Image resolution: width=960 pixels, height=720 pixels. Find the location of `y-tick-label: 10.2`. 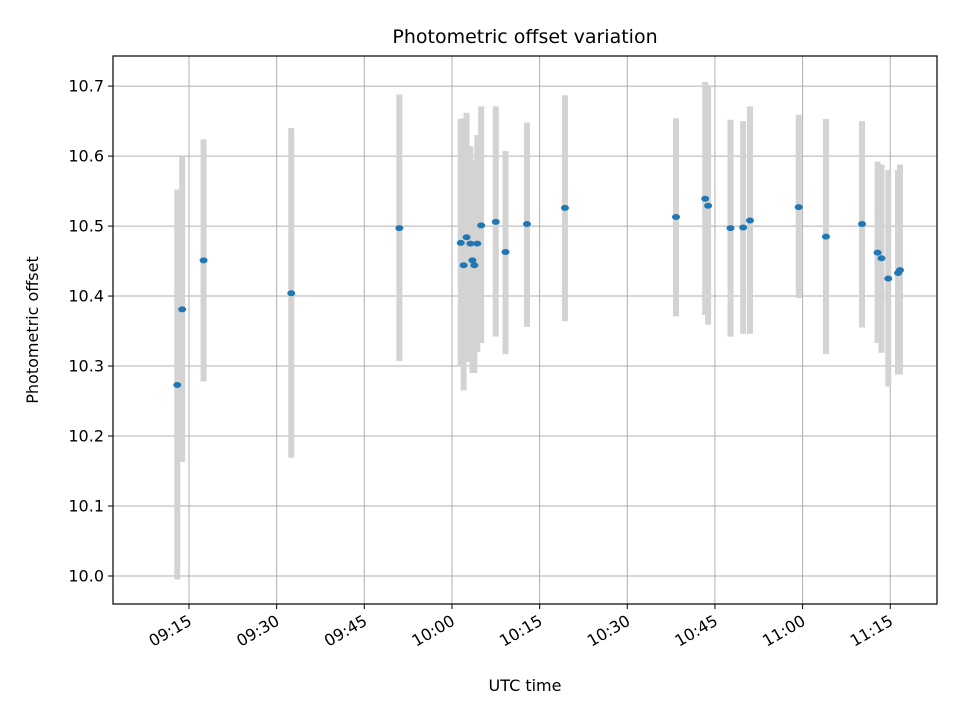

y-tick-label: 10.2 is located at coordinates (86, 436).